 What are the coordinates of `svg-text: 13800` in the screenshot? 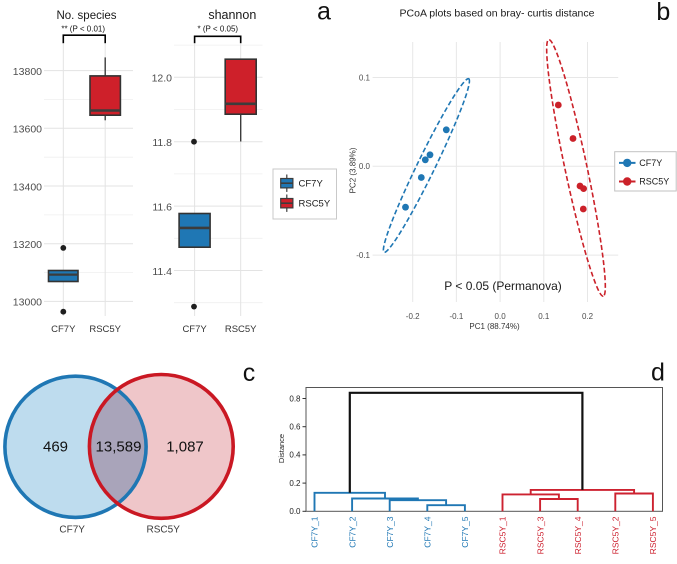 It's located at (27, 72).